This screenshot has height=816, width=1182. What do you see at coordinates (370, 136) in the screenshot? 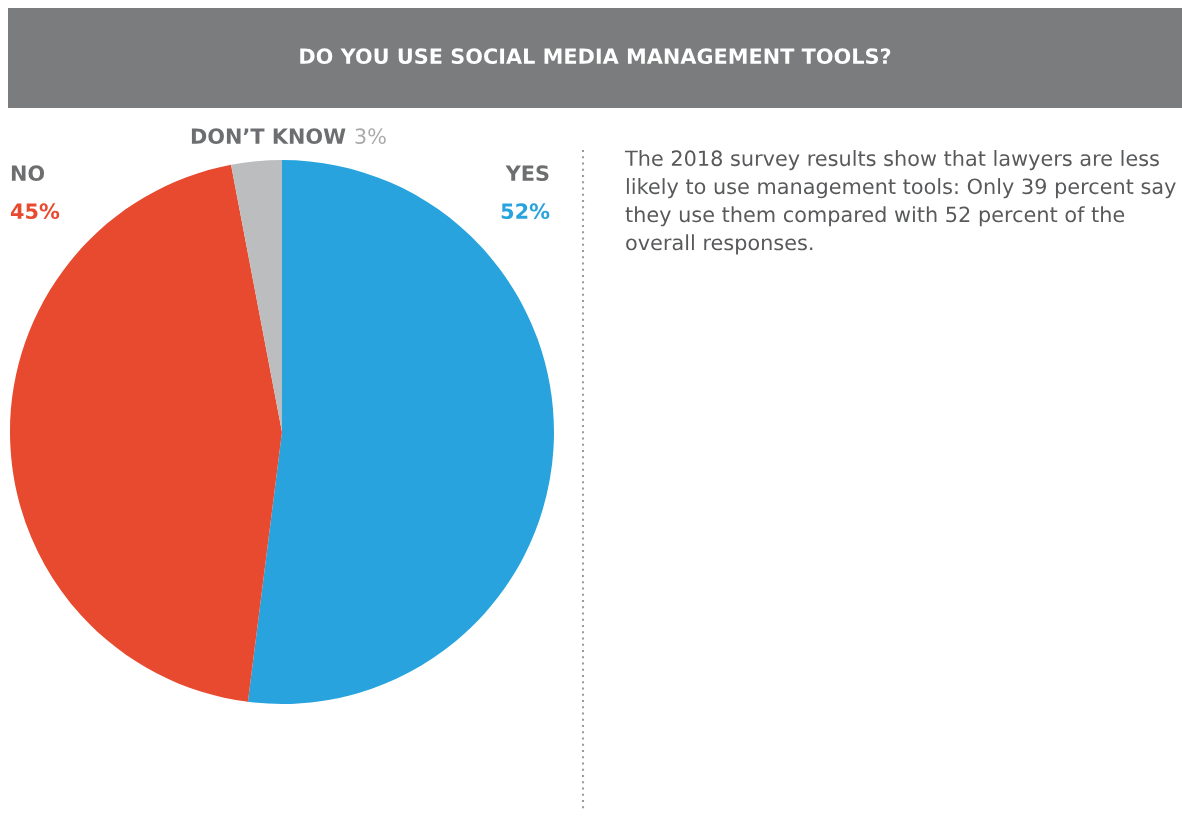
I see `data-label: 3%` at bounding box center [370, 136].